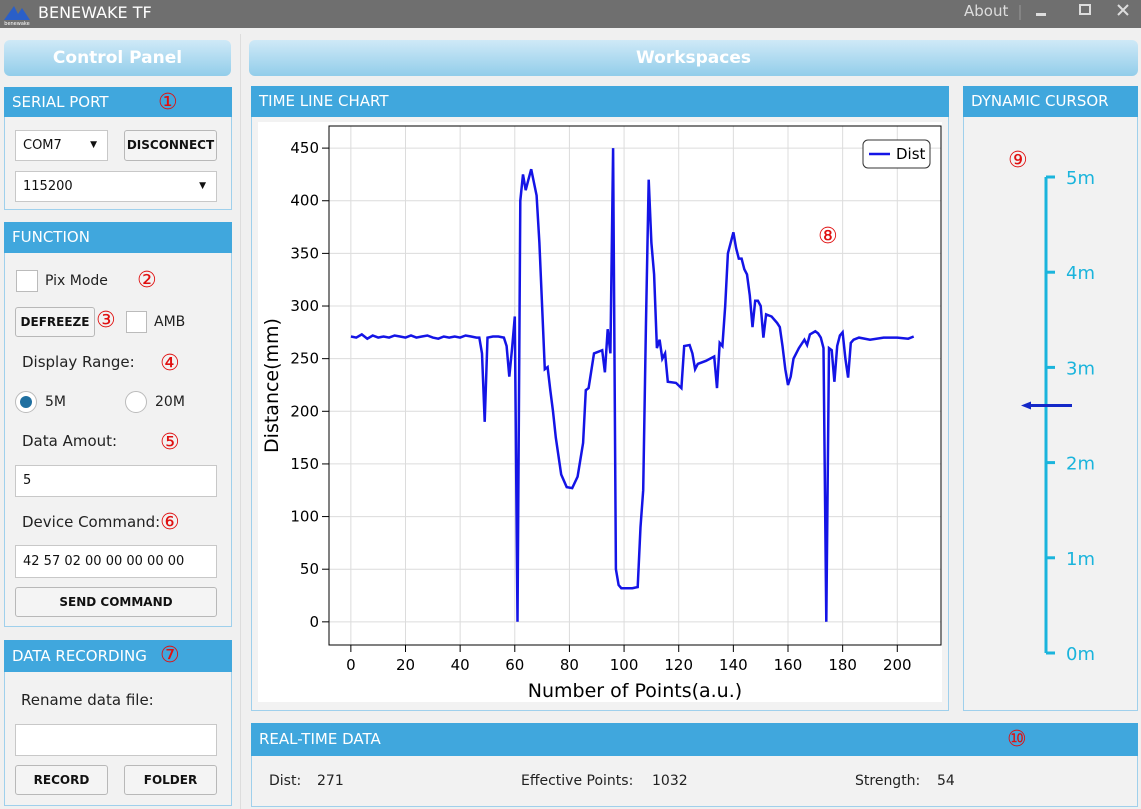  Describe the element at coordinates (91, 522) in the screenshot. I see `device-command-label: Device Command:` at that location.